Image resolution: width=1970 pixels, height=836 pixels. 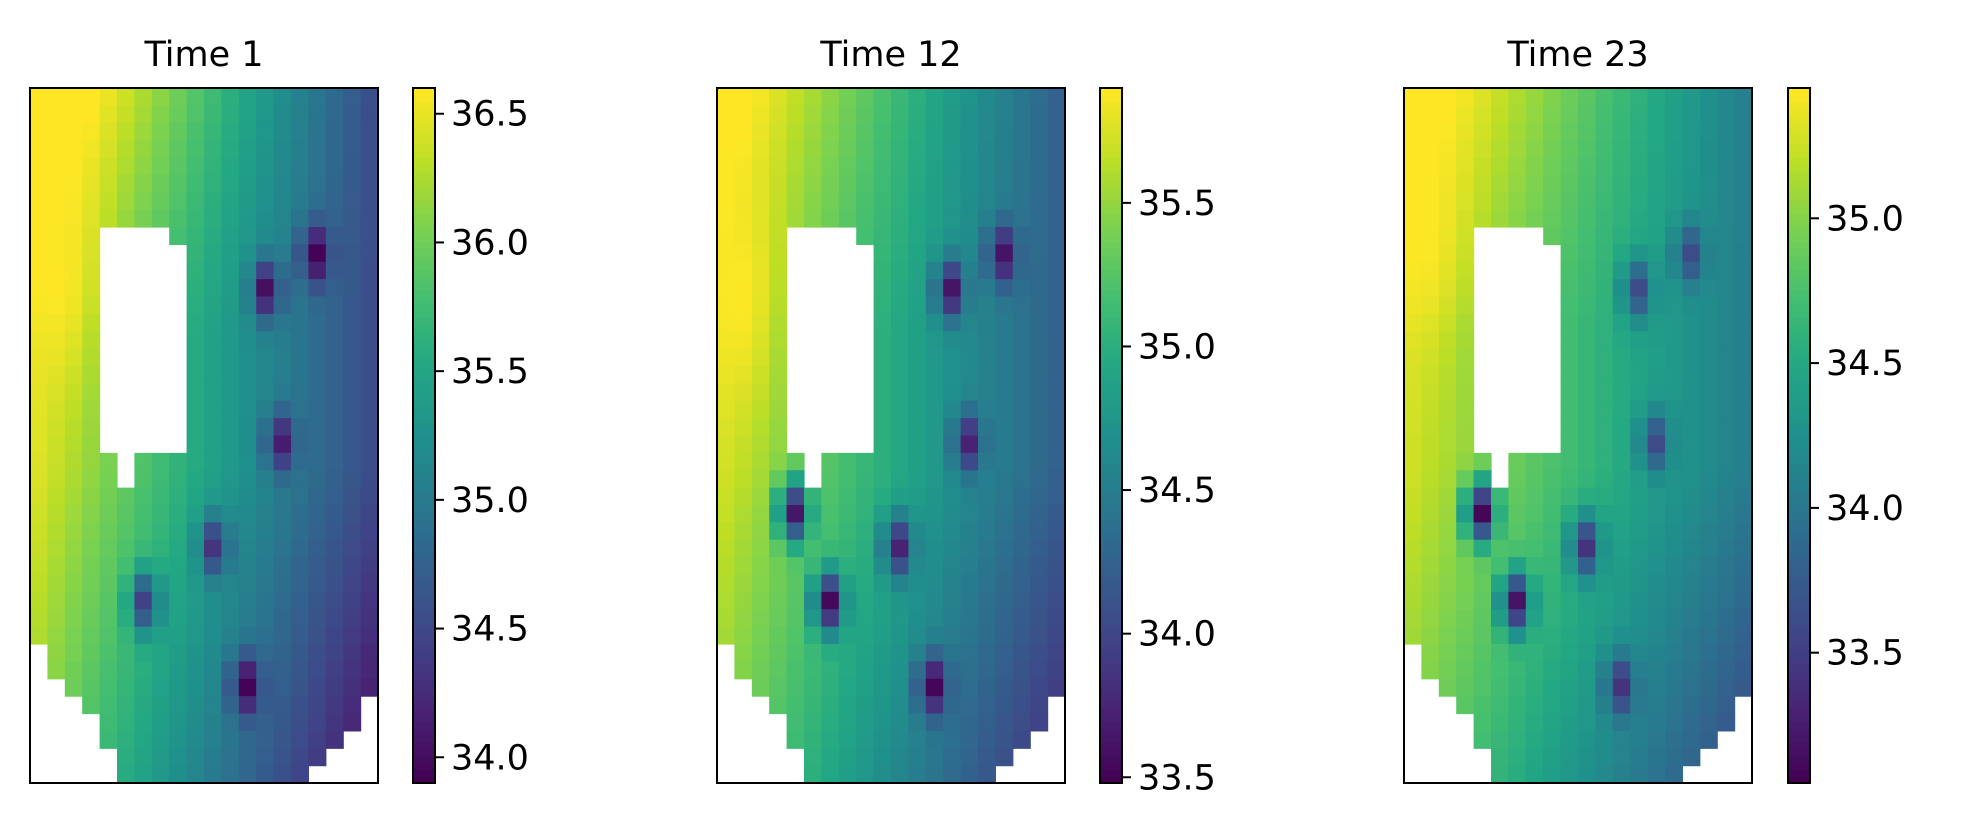 I want to click on chart-title: Time 23, so click(x=1577, y=55).